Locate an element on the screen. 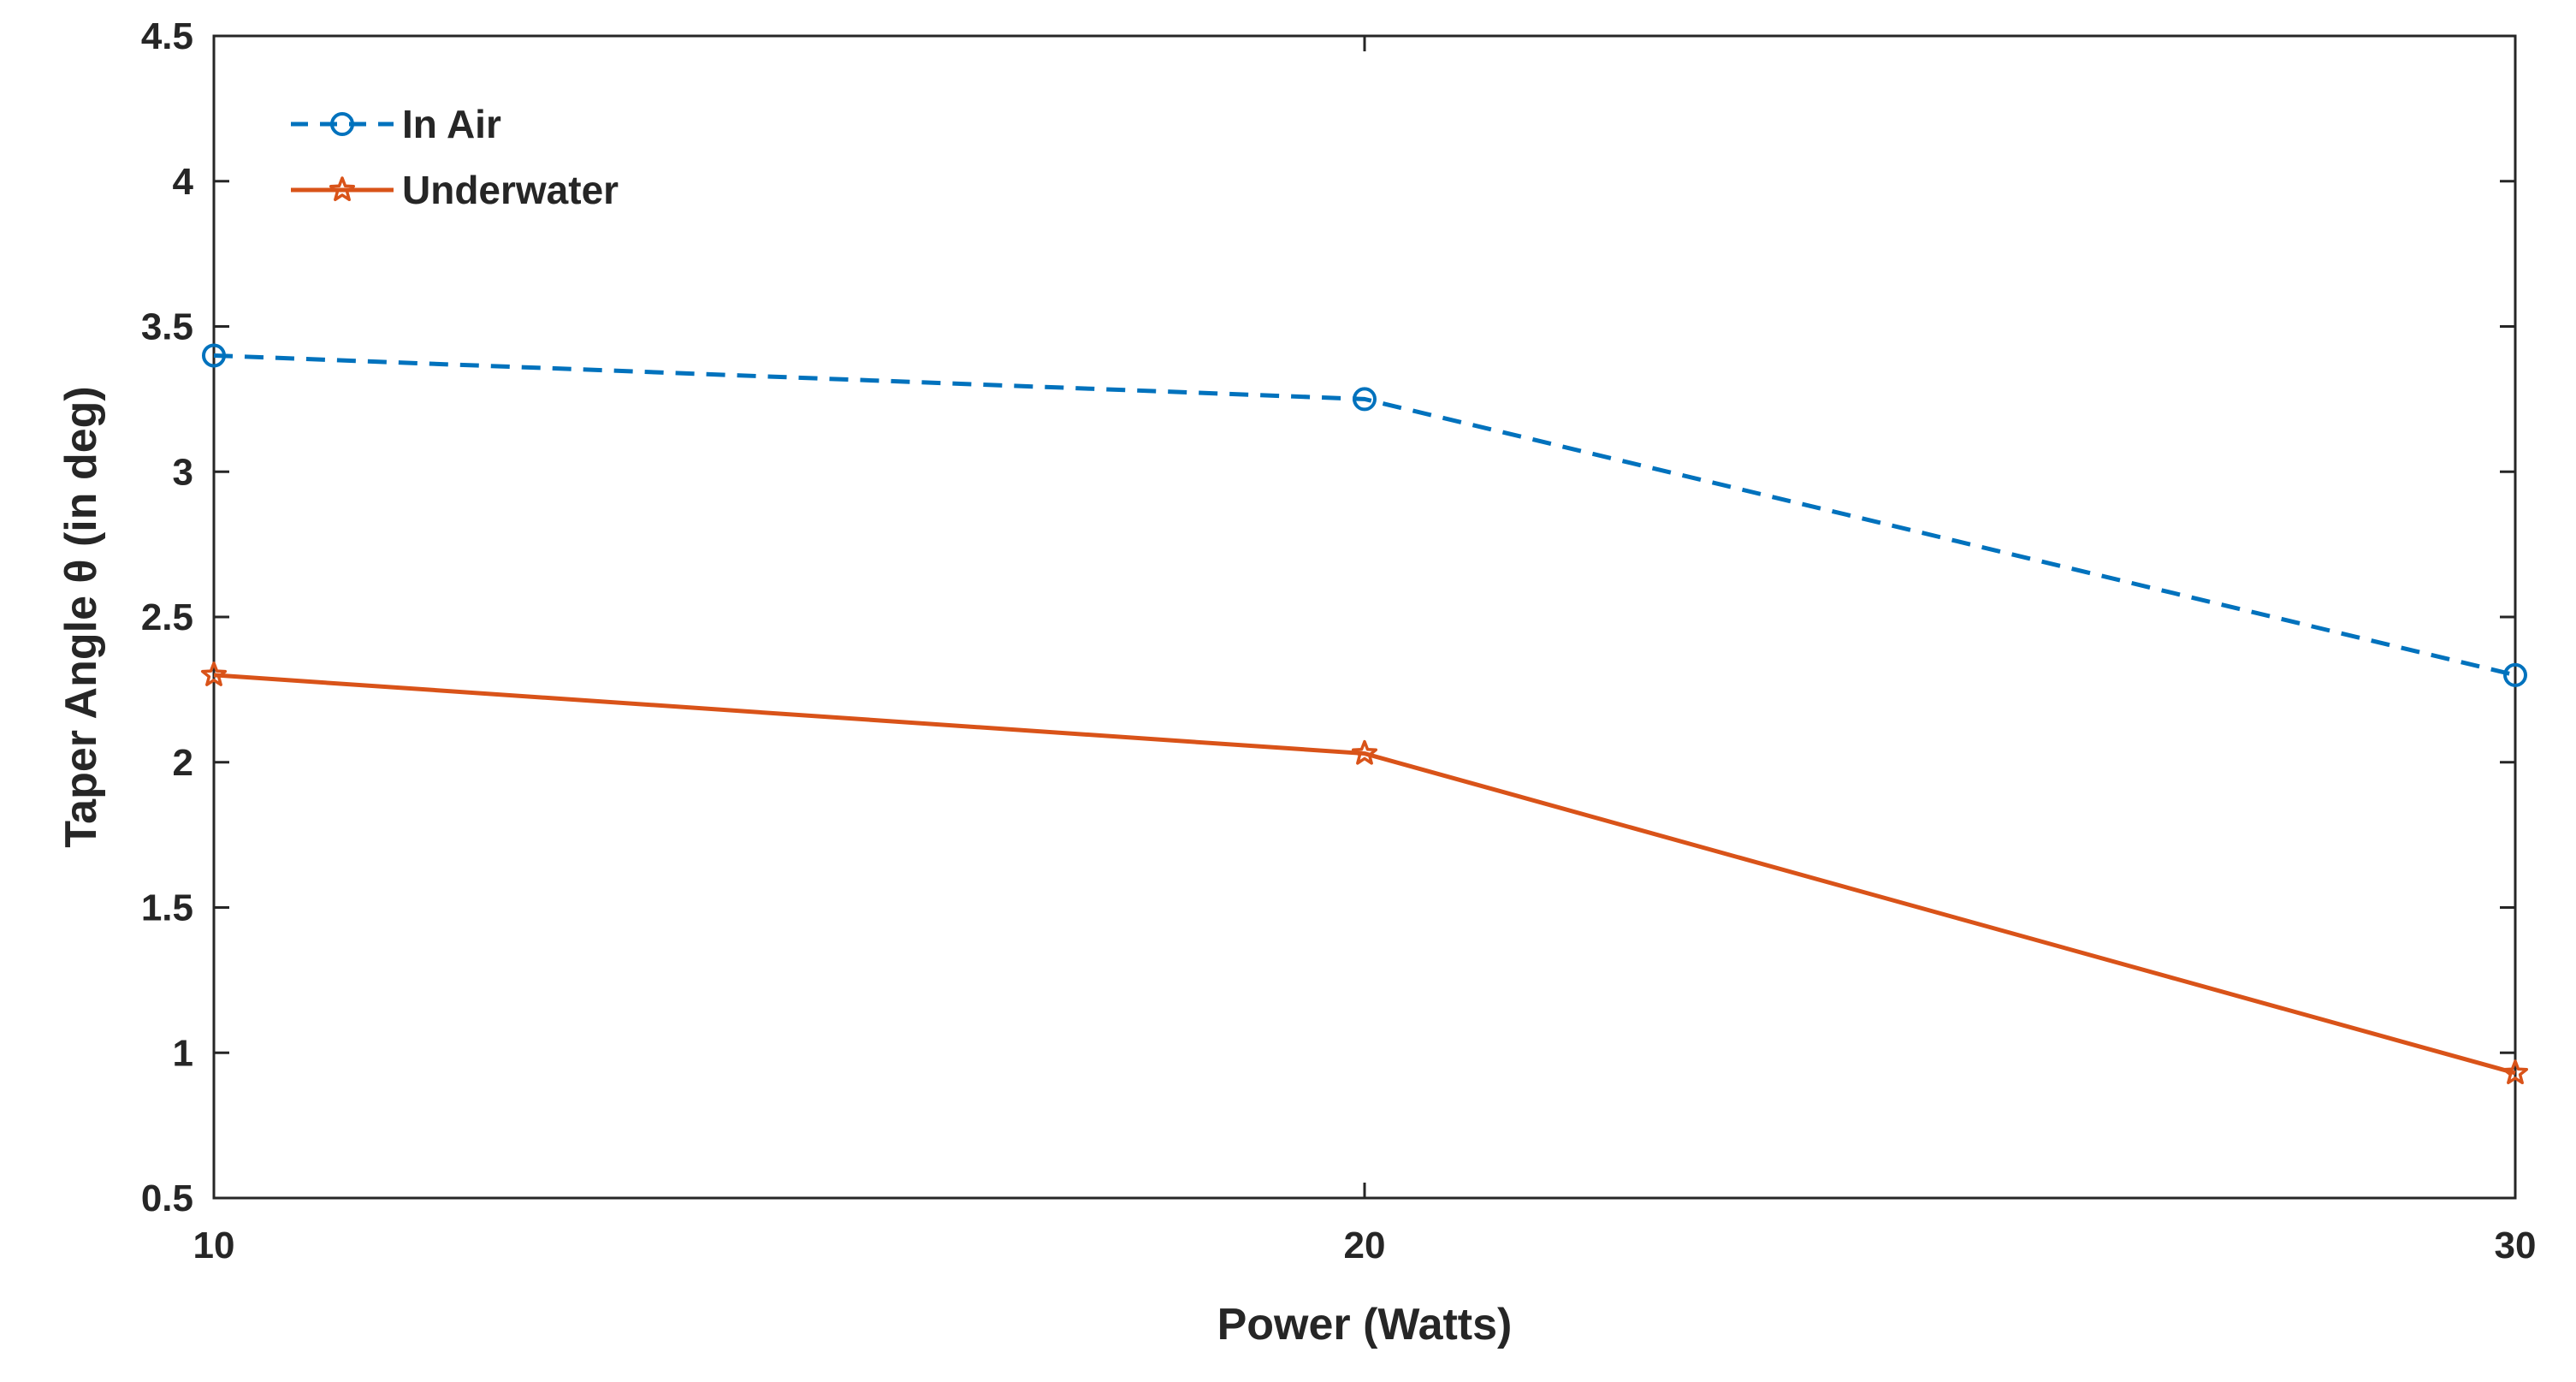  x-tick-label: 30 is located at coordinates (2516, 1245).